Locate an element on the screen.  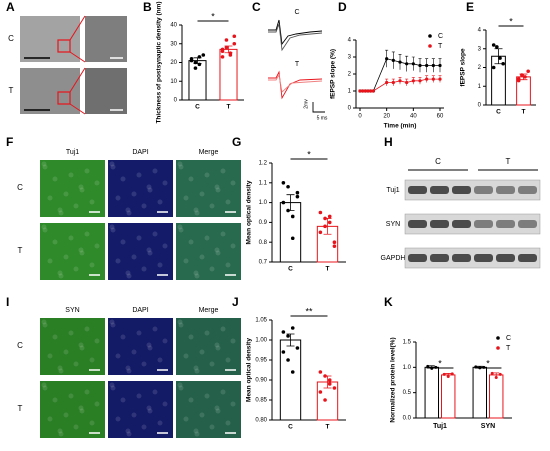
legend-label: C is located at coordinates (440, 36).